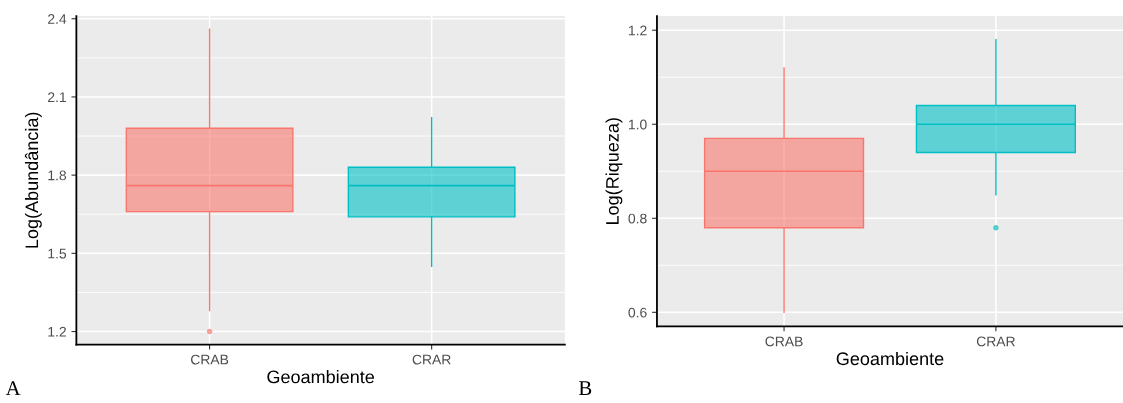 Image resolution: width=1123 pixels, height=403 pixels. I want to click on y-tick-label: 0.6, so click(637, 312).